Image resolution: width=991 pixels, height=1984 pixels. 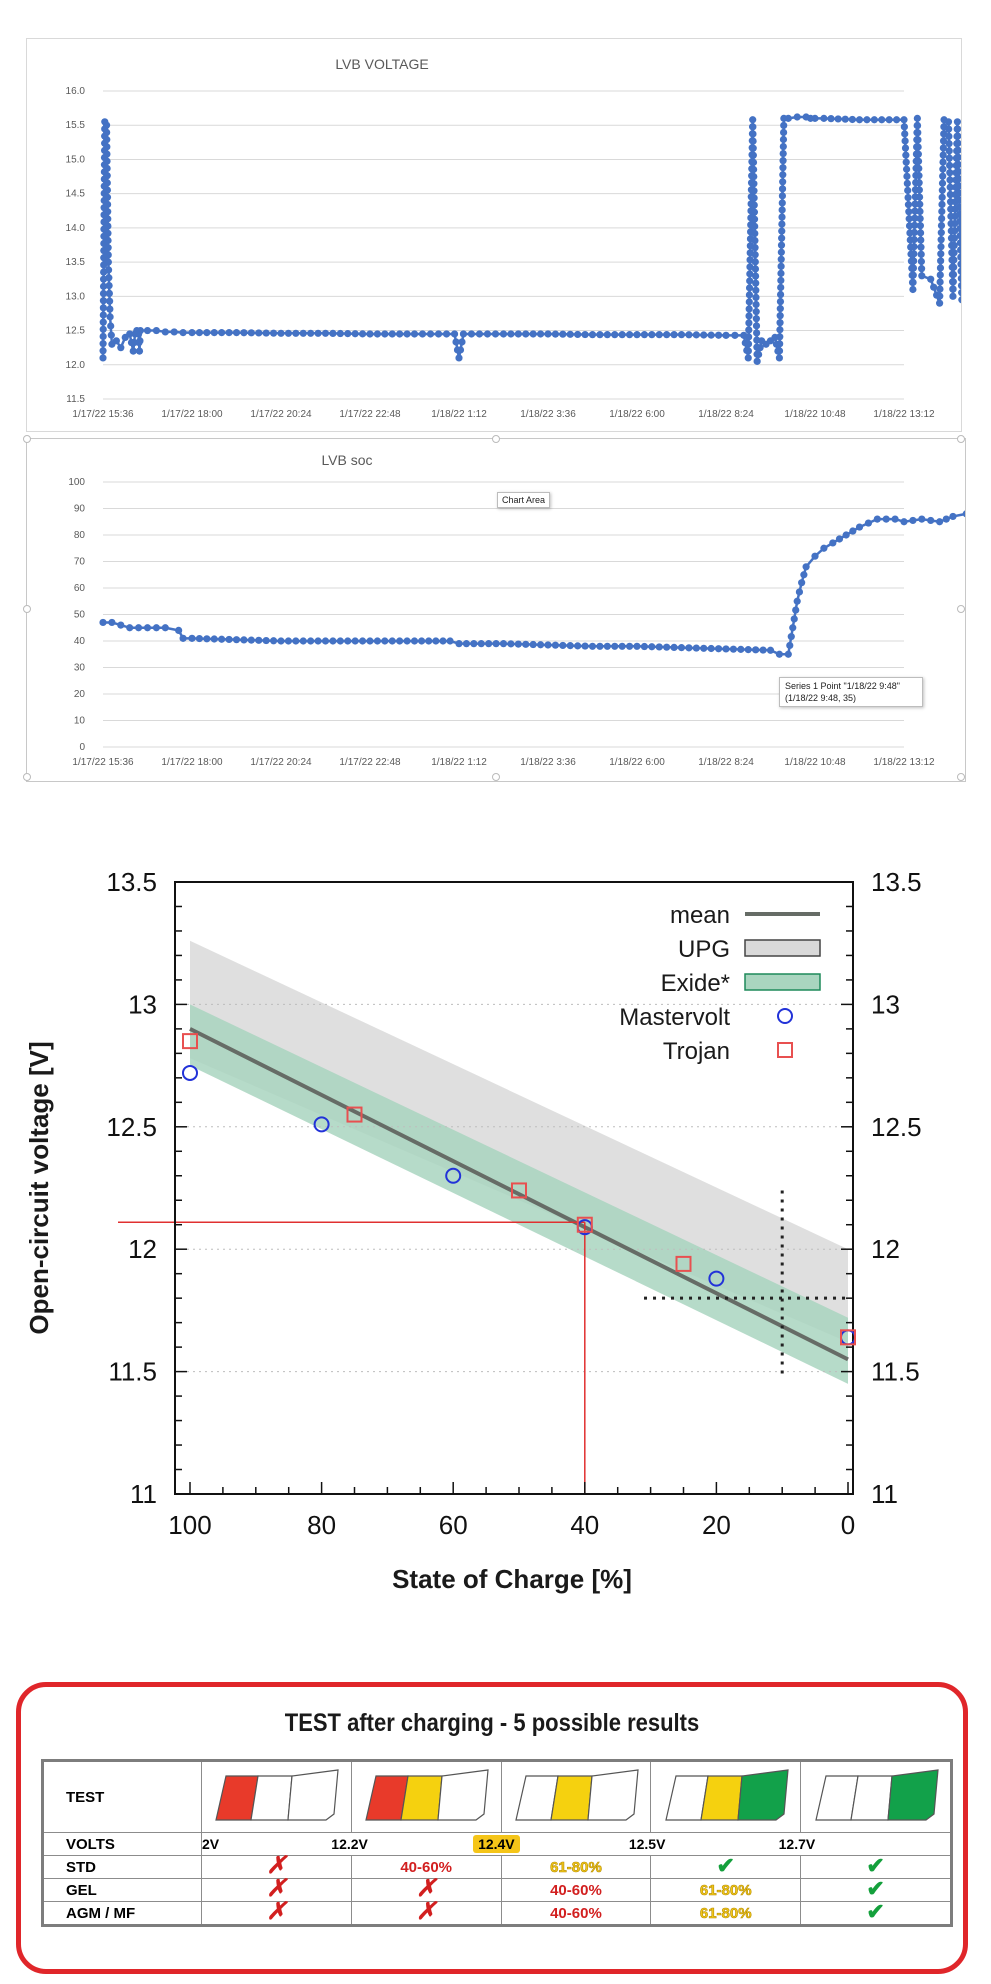 What do you see at coordinates (524, 500) in the screenshot?
I see `chart-area-tooltip: Chart Area` at bounding box center [524, 500].